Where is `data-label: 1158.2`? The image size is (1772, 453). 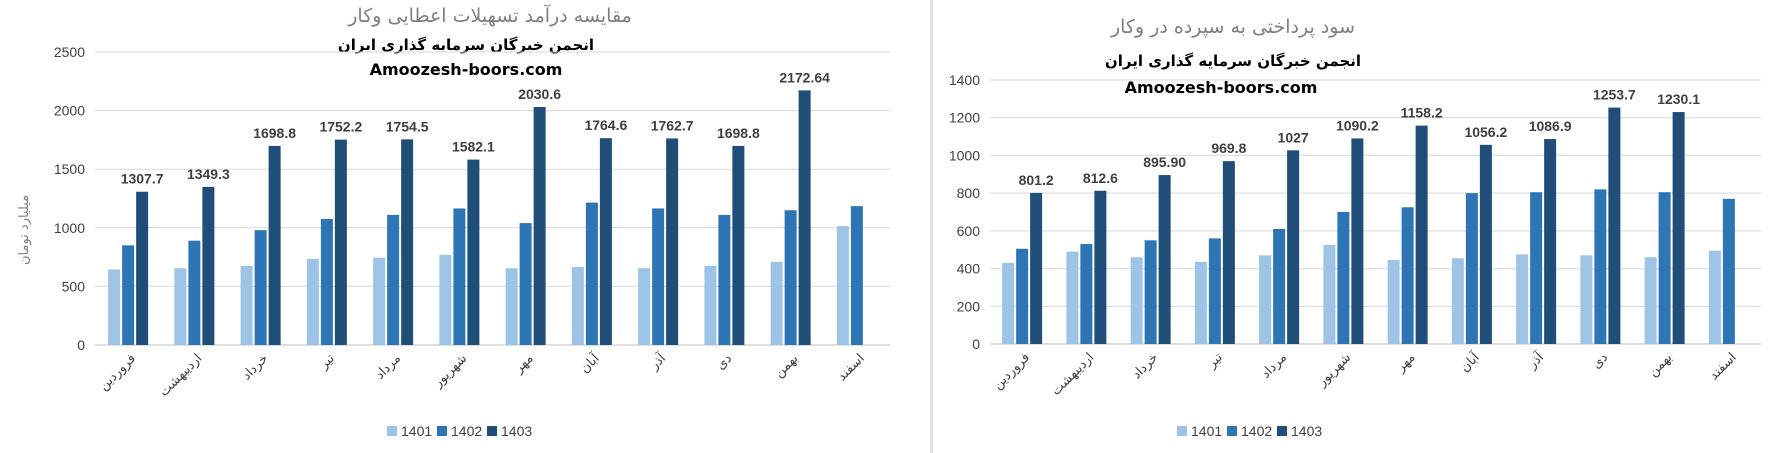 data-label: 1158.2 is located at coordinates (1422, 113).